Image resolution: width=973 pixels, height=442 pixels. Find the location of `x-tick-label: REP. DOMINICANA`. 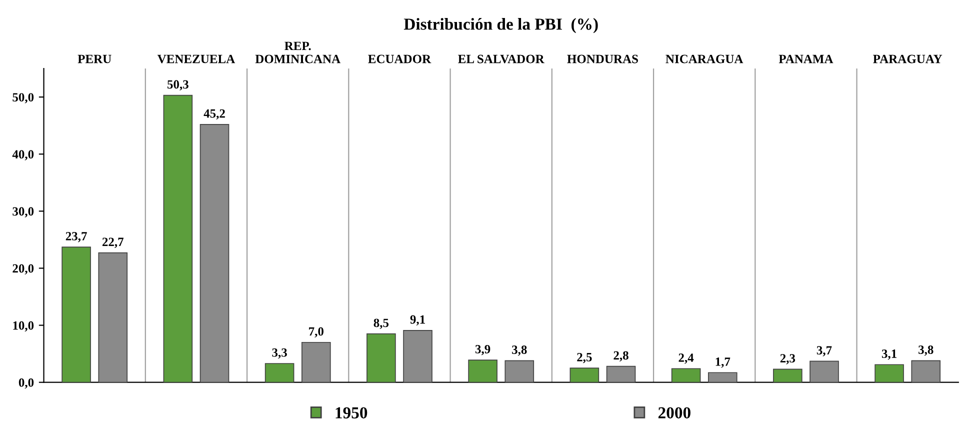

x-tick-label: REP. DOMINICANA is located at coordinates (297, 53).